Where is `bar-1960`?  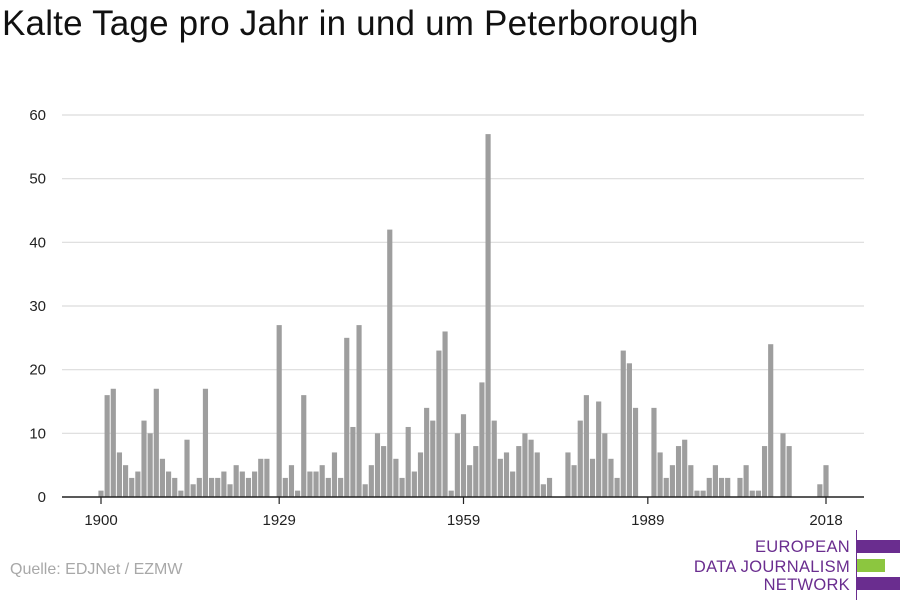
bar-1960 is located at coordinates (470, 481).